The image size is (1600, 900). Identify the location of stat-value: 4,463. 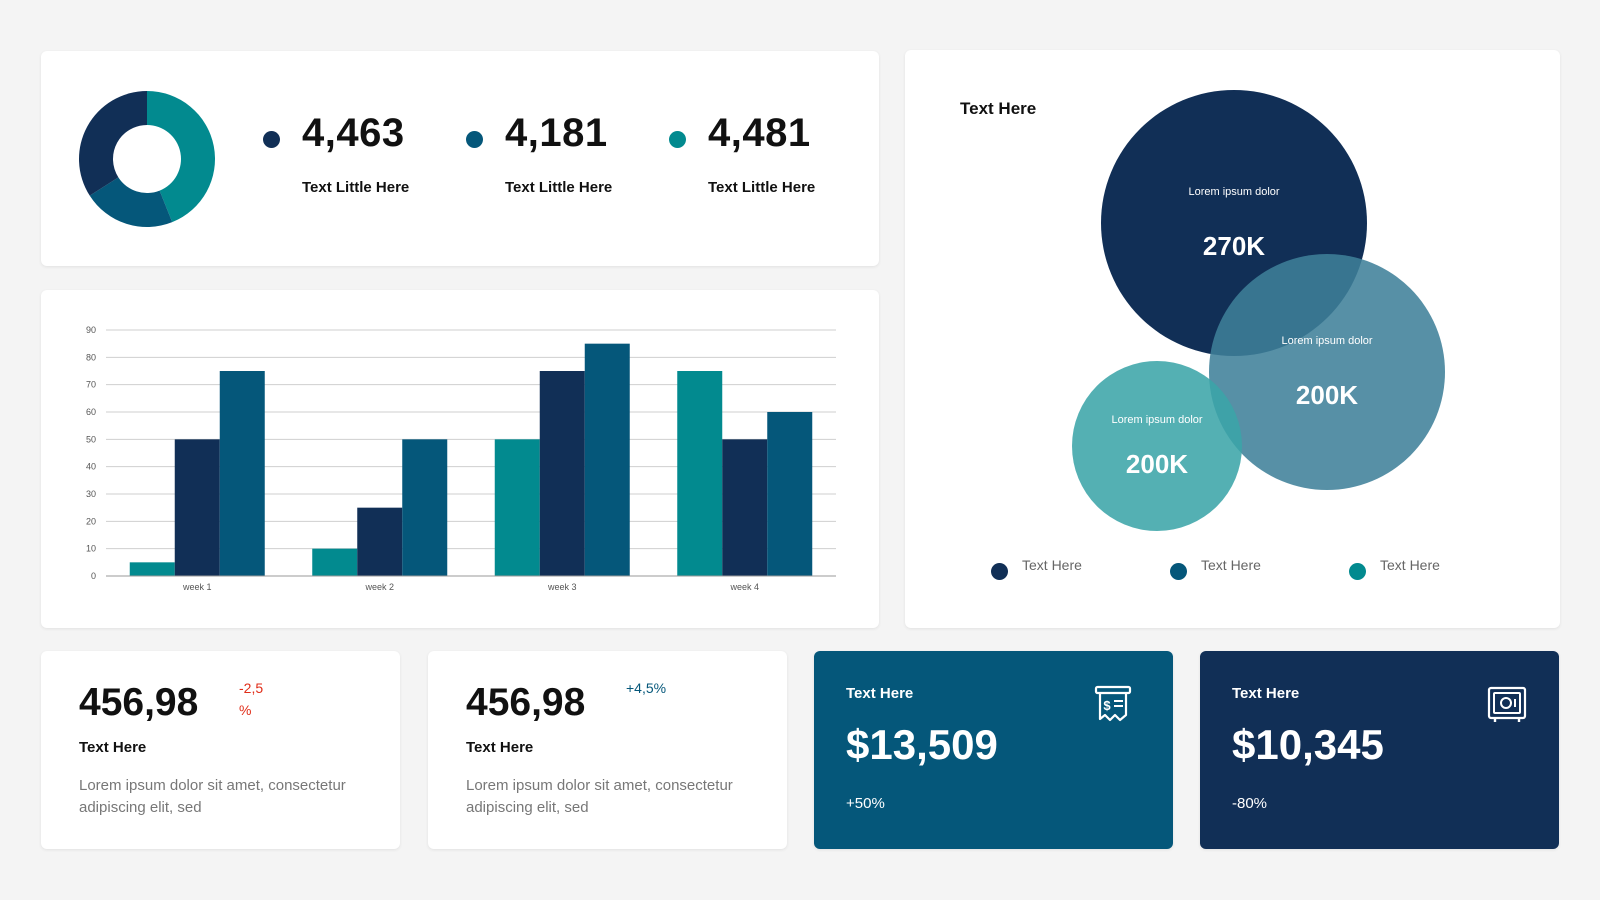
(353, 133).